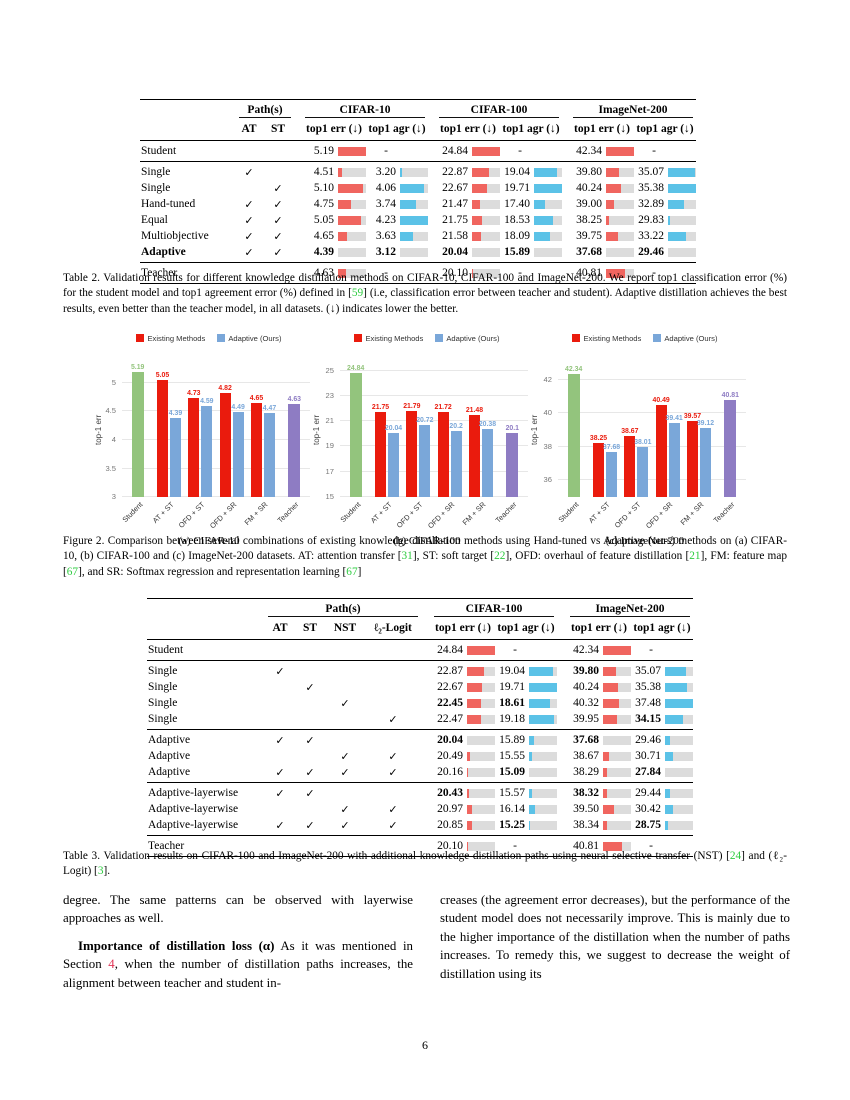  I want to click on x-tick-label: FM + SR, so click(692, 513).